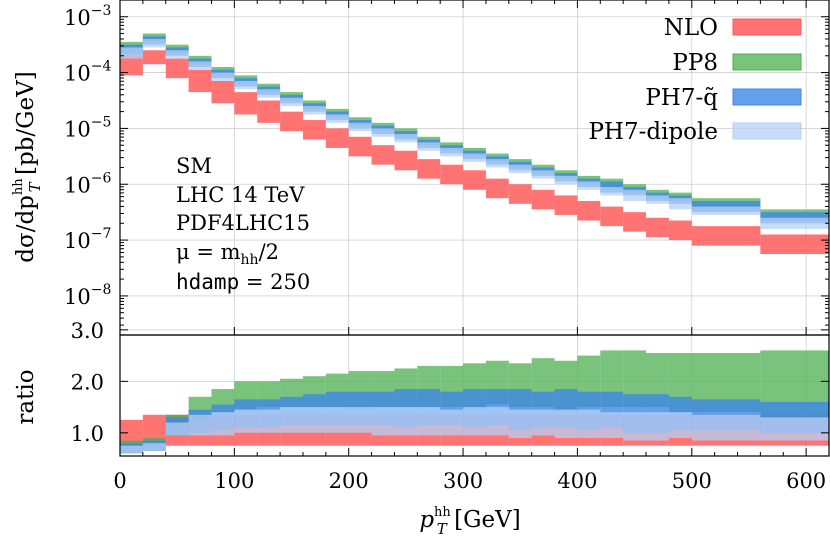  I want to click on y-tick-label-main: 10⁻³, so click(87, 16).